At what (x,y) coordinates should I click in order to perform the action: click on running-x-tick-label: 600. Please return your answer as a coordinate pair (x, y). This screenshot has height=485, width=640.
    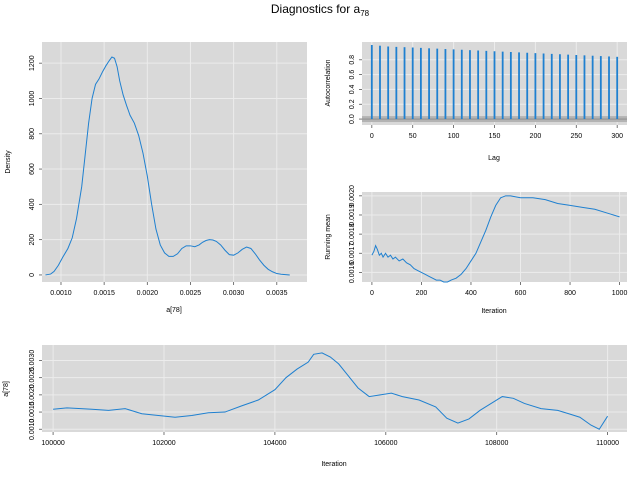
    Looking at the image, I should click on (521, 293).